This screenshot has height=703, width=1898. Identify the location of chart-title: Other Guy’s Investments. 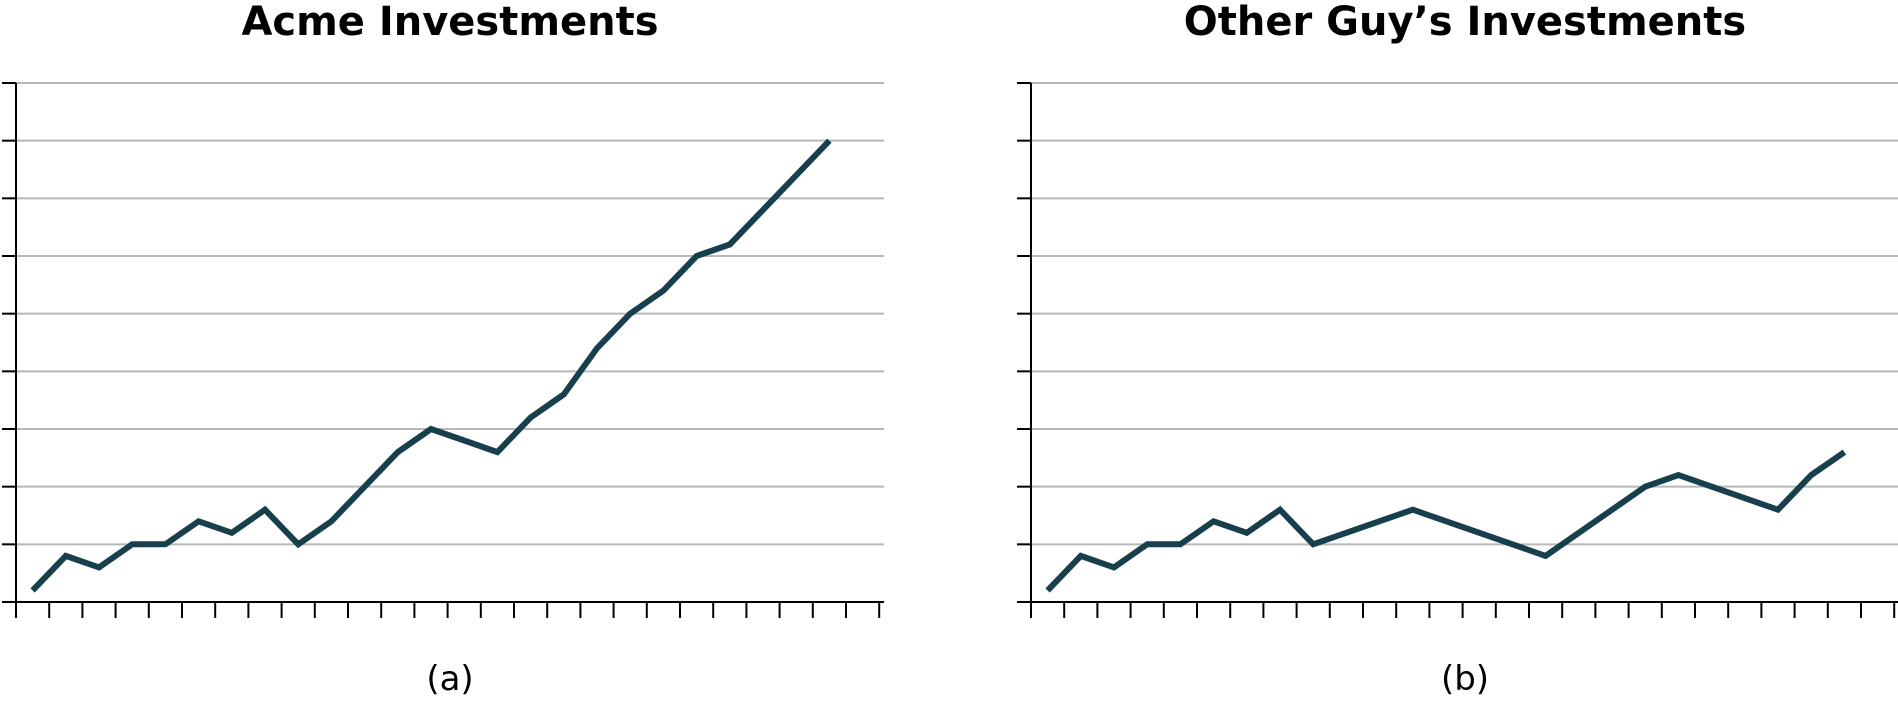
(1465, 22).